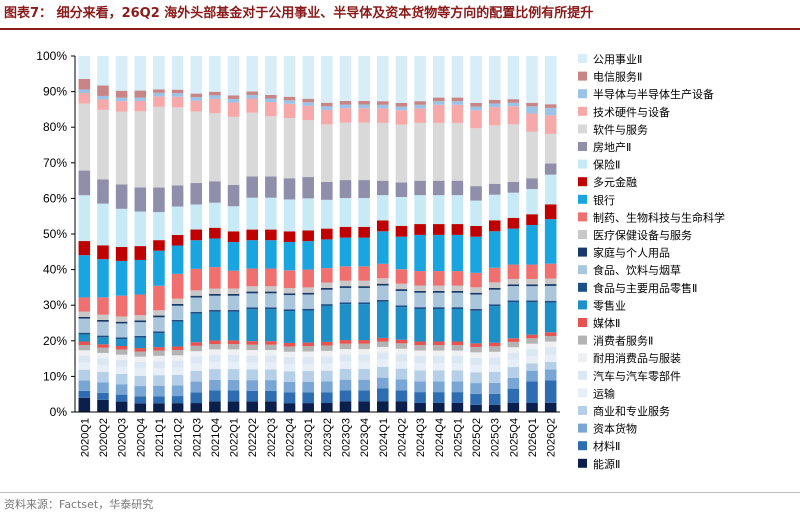  I want to click on legend-label: 多元金融, so click(615, 182).